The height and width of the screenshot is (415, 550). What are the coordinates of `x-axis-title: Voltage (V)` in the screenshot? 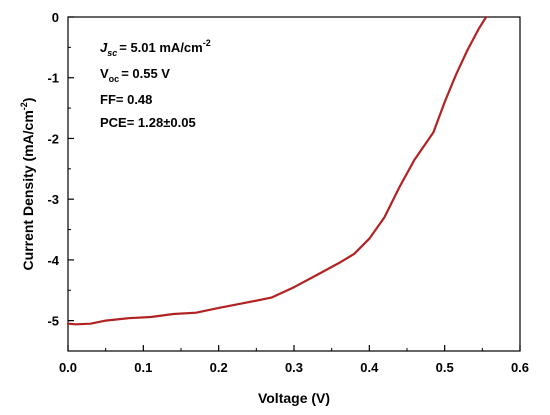 It's located at (294, 398).